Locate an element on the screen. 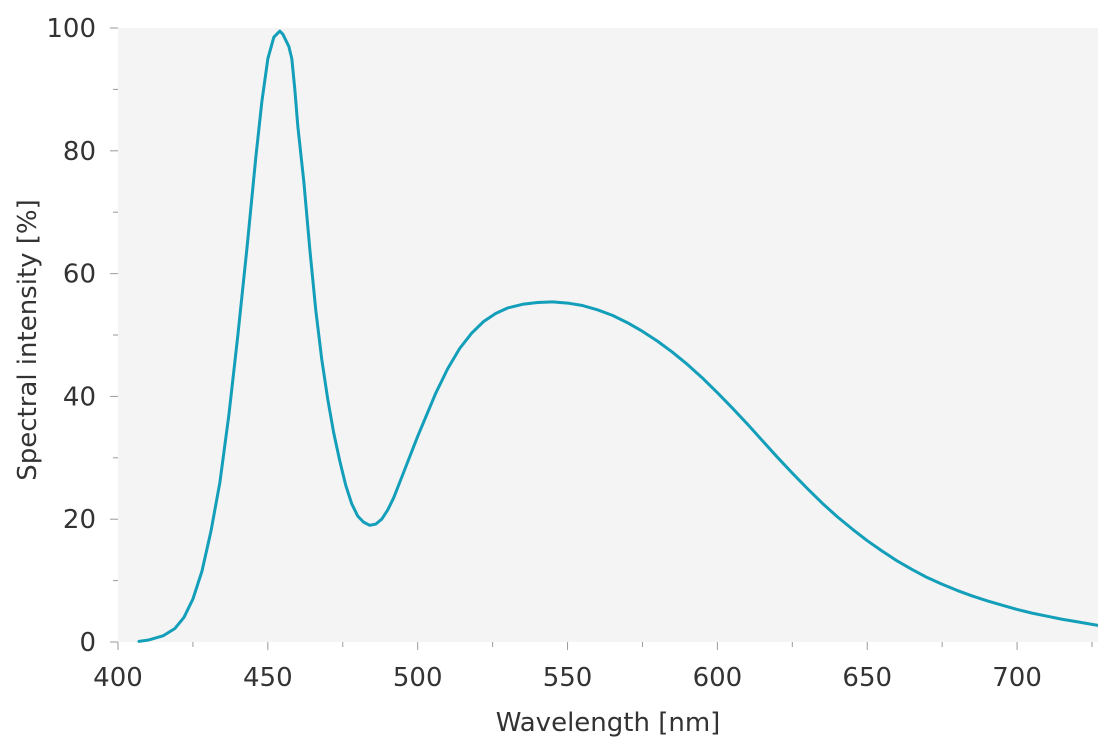  y-tick-label: 0 is located at coordinates (87, 643).